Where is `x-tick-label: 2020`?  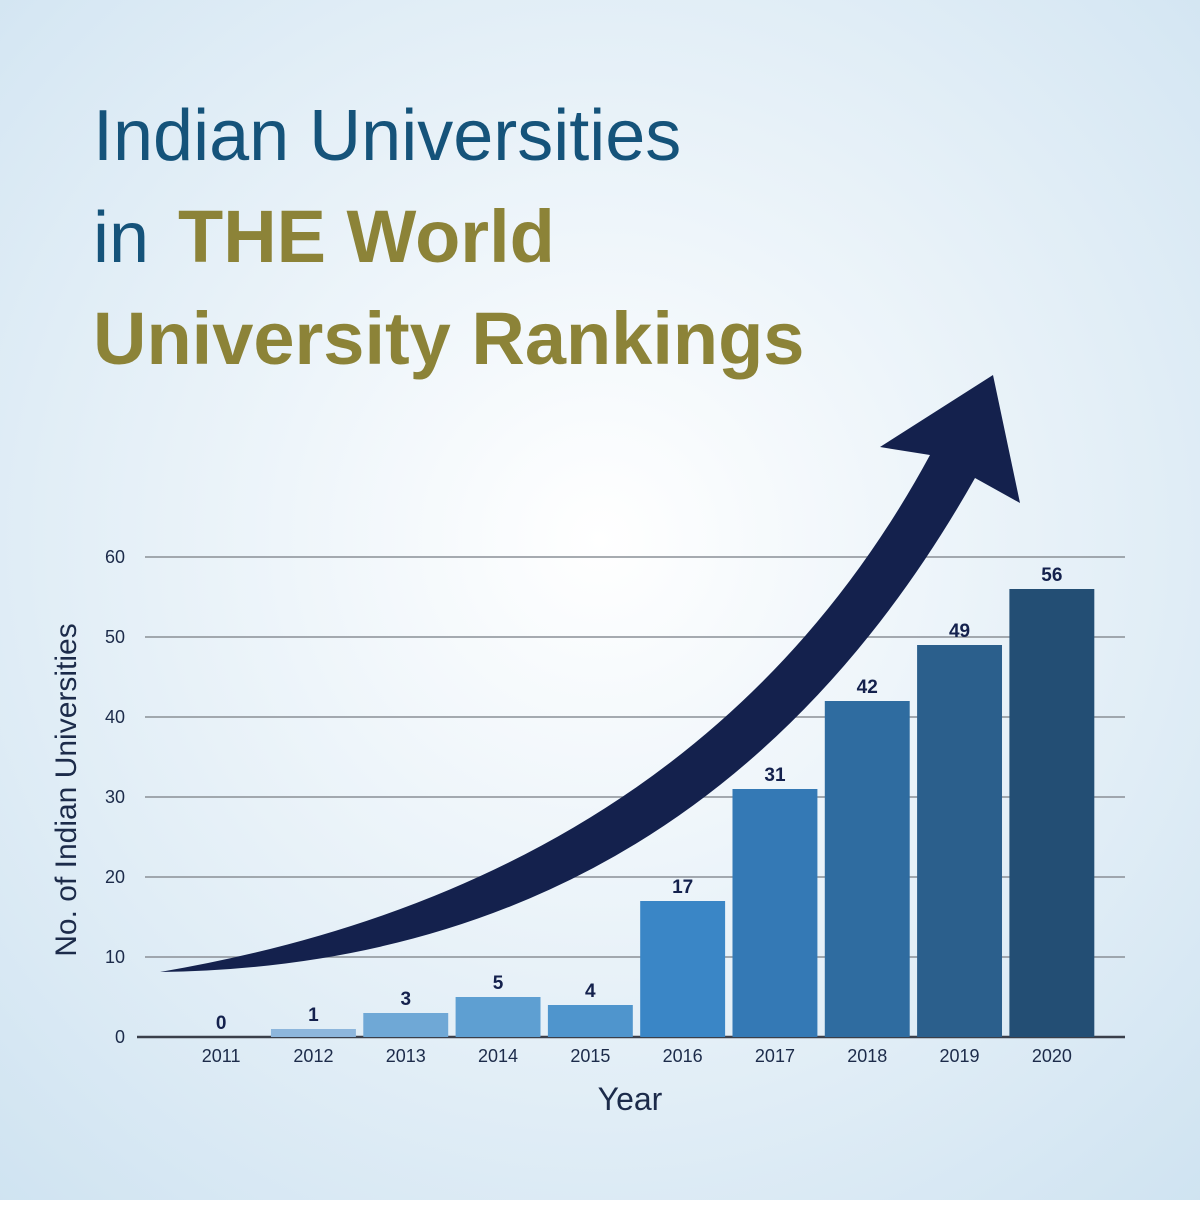 x-tick-label: 2020 is located at coordinates (1052, 1056).